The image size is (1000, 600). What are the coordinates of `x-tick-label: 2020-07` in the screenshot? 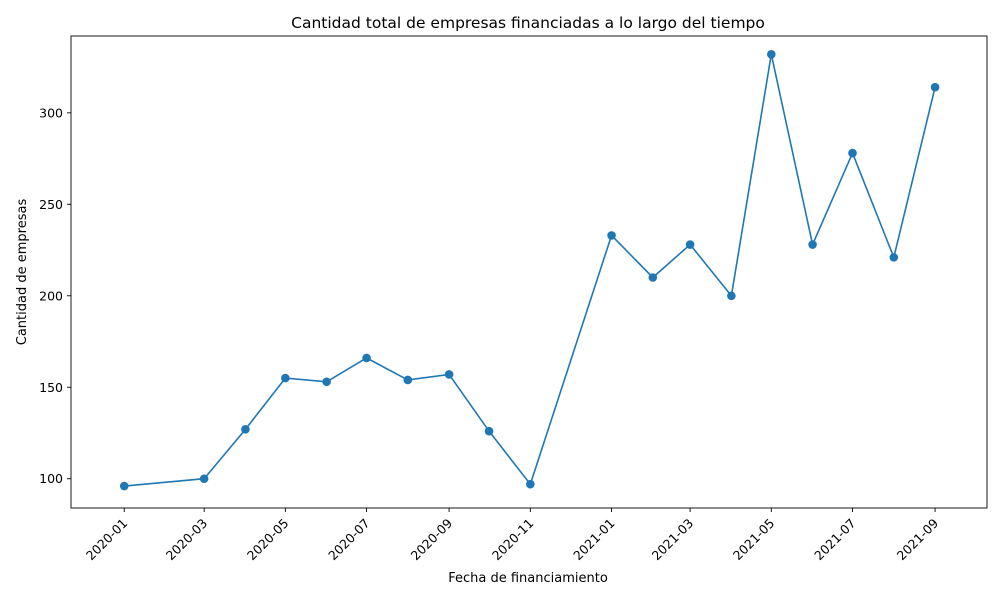 It's located at (349, 540).